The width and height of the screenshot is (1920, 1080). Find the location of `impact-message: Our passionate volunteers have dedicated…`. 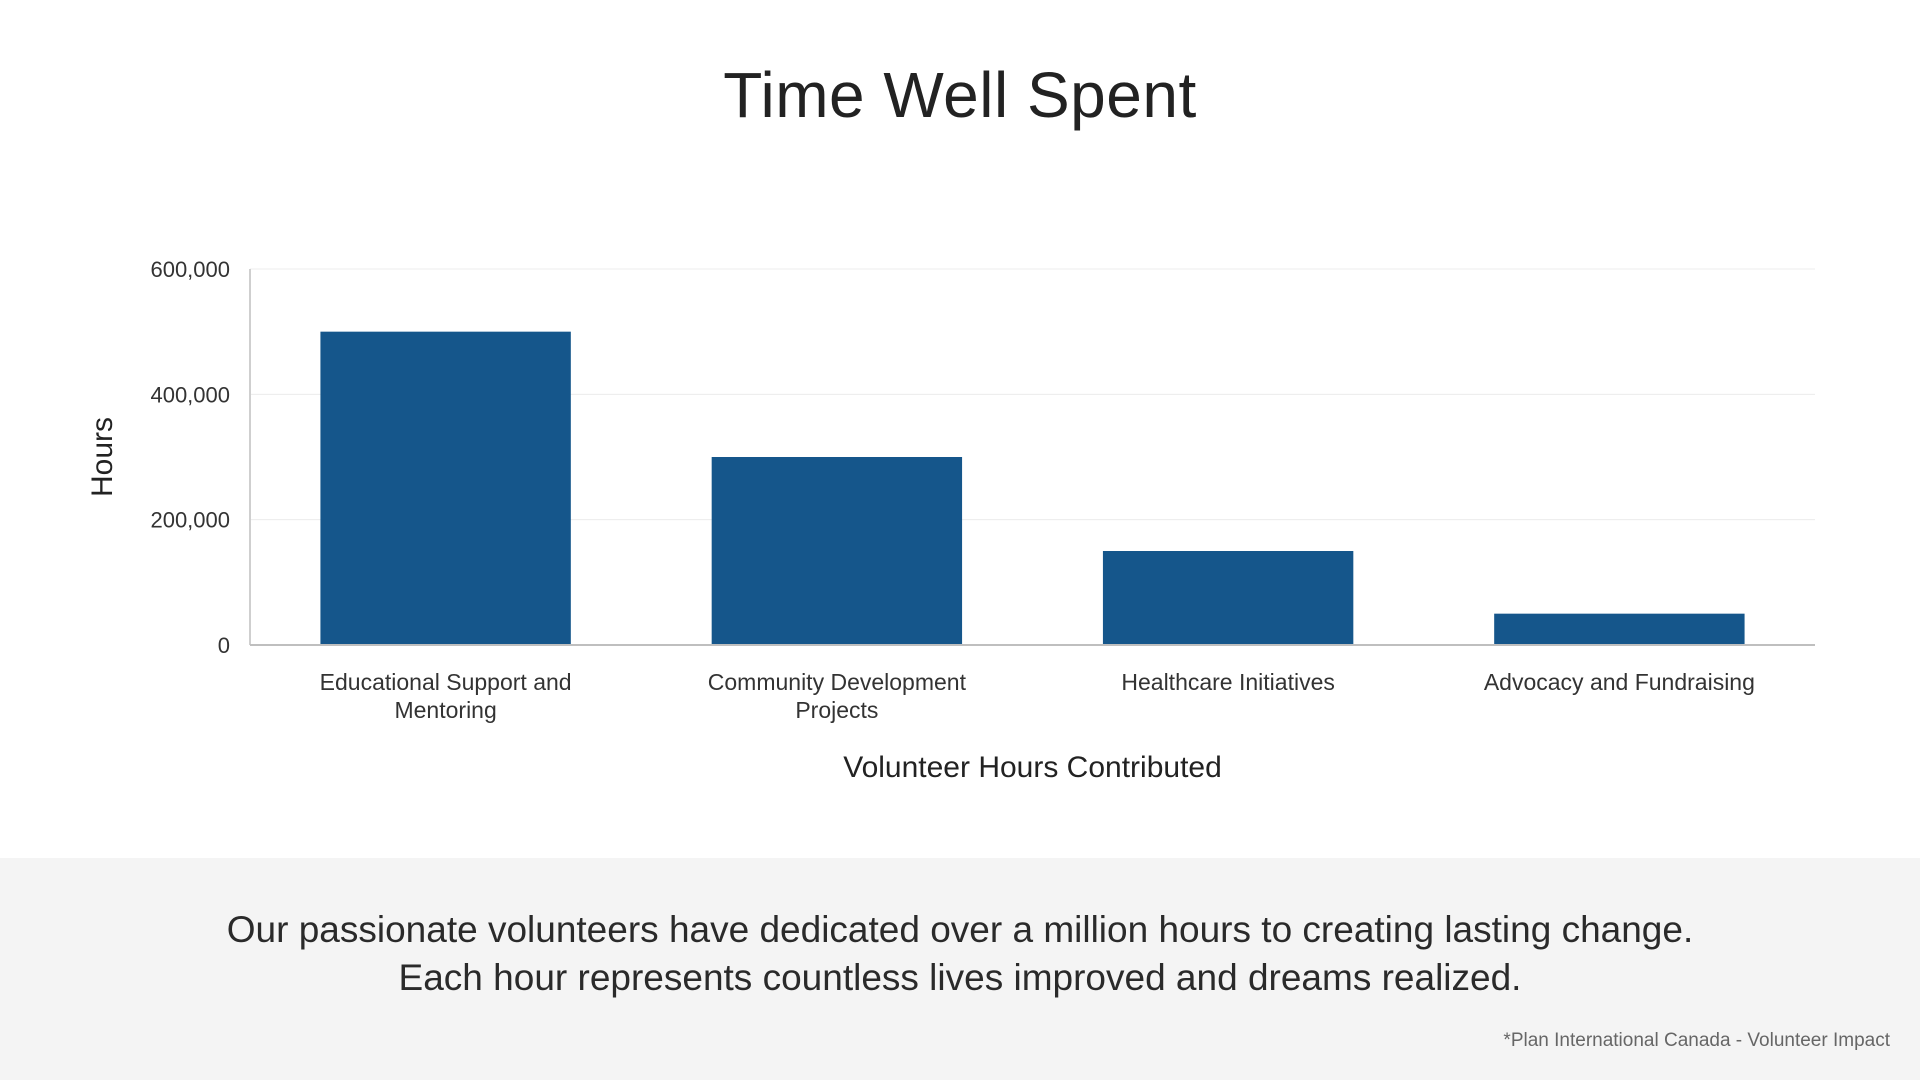

impact-message: Our passionate volunteers have dedicated… is located at coordinates (960, 953).